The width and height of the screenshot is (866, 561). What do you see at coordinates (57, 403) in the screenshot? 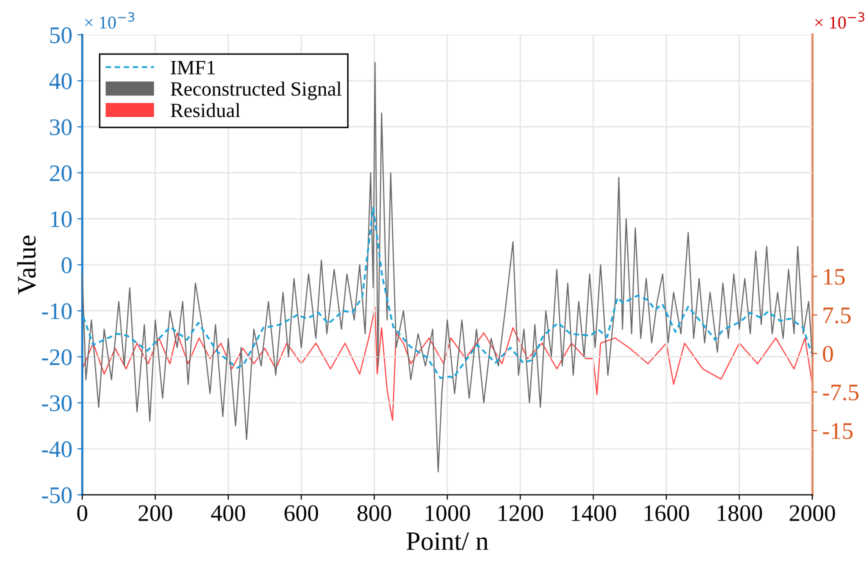
I see `y-tick-label: -30` at bounding box center [57, 403].